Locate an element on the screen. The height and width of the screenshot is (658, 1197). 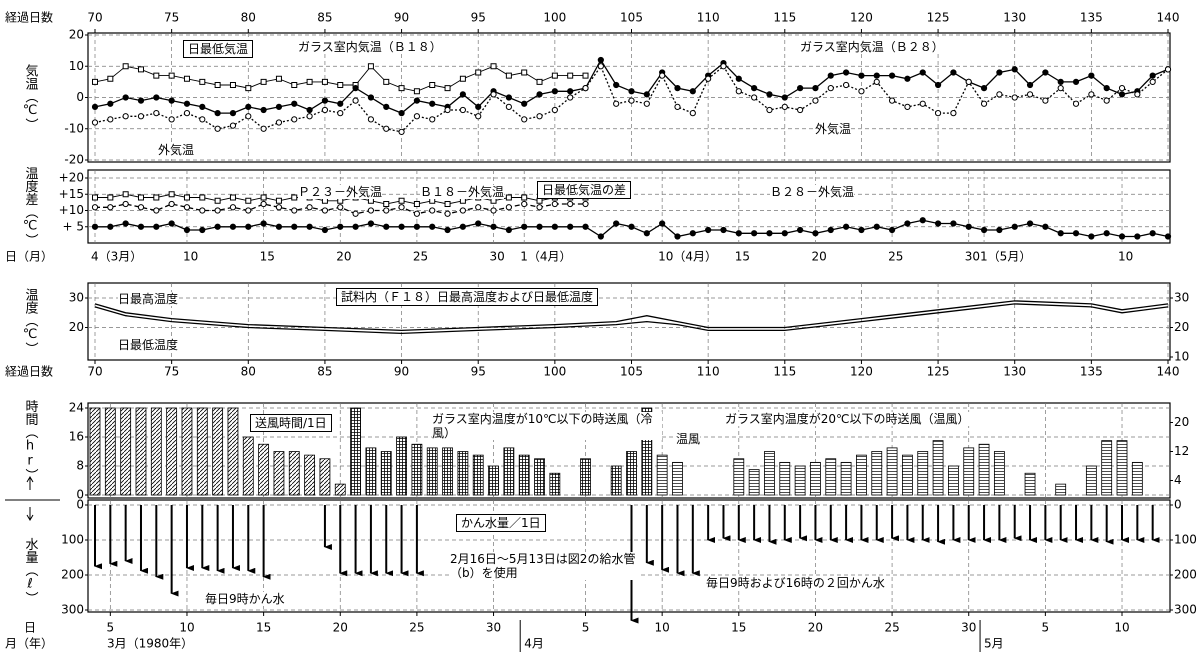
y-tick-label: 8 is located at coordinates (80, 466).